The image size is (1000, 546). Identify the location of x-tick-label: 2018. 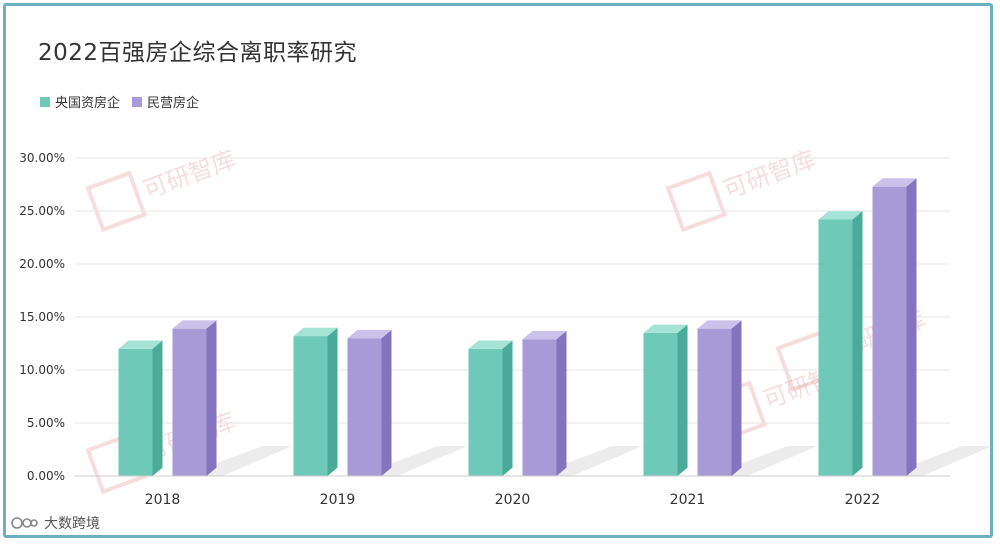
(163, 500).